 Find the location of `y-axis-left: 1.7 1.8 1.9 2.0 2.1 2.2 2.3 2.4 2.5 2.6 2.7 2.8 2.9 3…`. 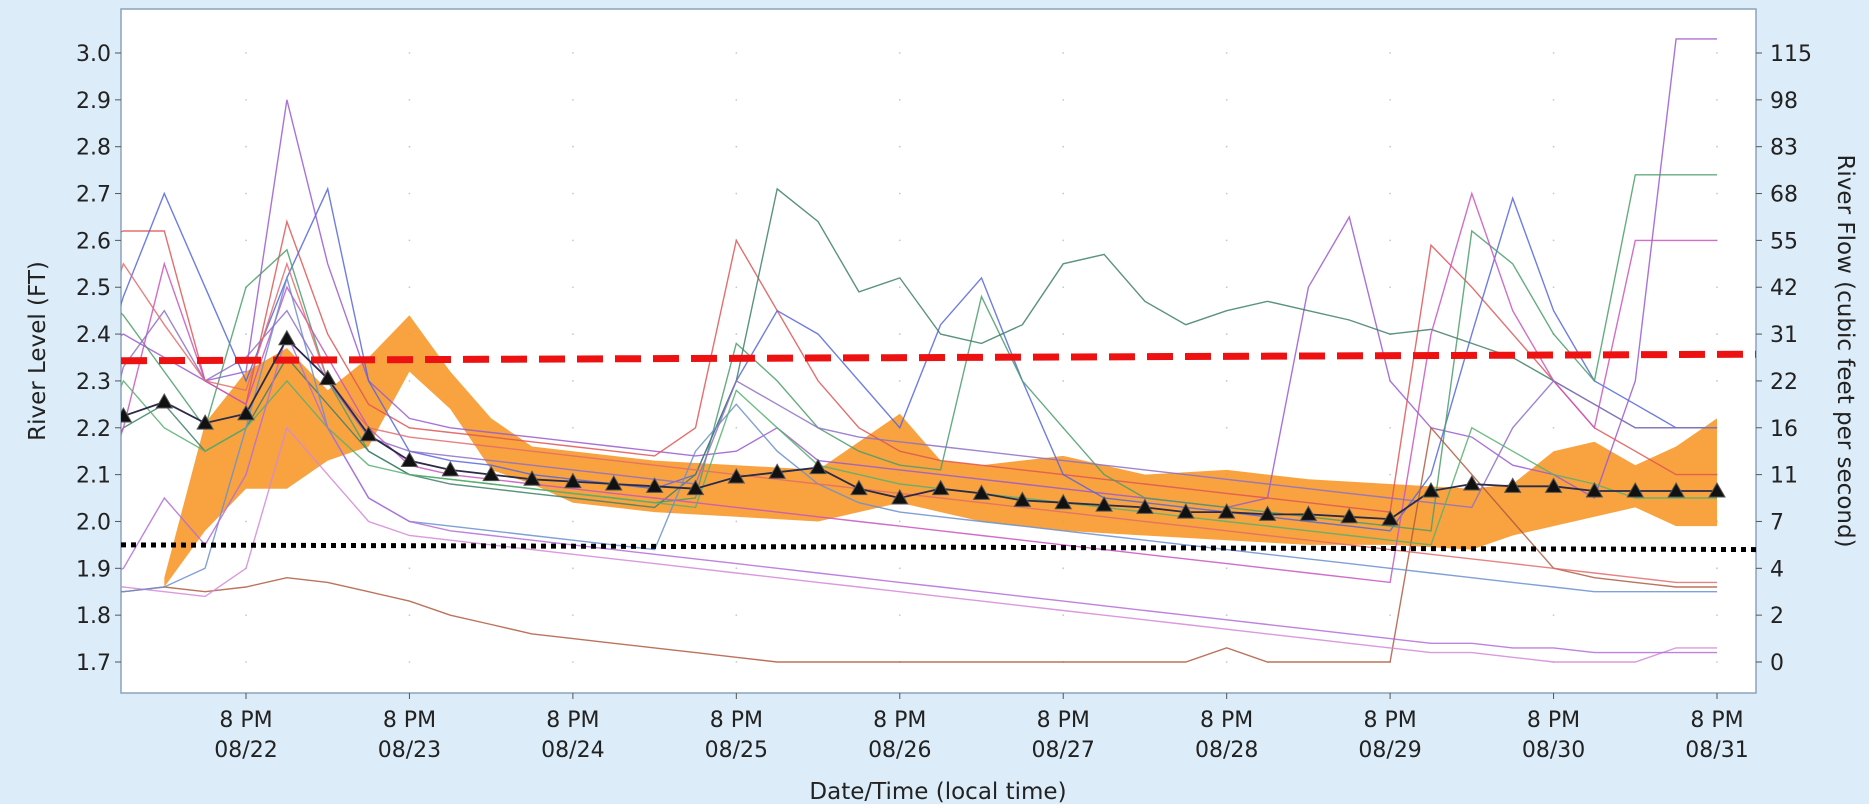

y-axis-left: 1.7 1.8 1.9 2.0 2.1 2.2 2.3 2.4 2.5 2.6 2.7 2.8 2.9 3… is located at coordinates (98, 359).